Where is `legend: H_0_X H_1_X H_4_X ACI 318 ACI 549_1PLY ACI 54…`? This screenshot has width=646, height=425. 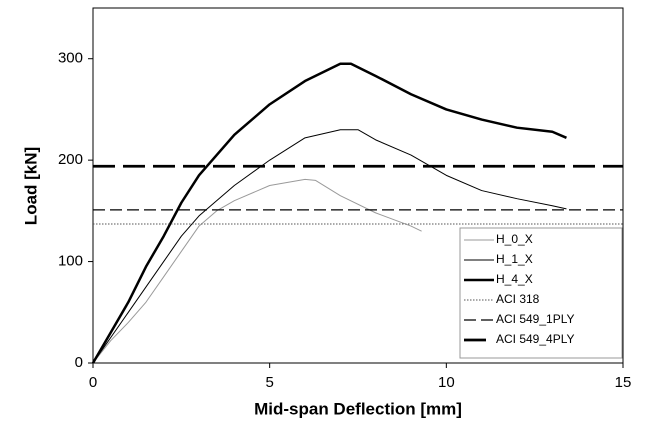
legend: H_0_X H_1_X H_4_X ACI 318 ACI 549_1PLY ACI 54… is located at coordinates (541, 293).